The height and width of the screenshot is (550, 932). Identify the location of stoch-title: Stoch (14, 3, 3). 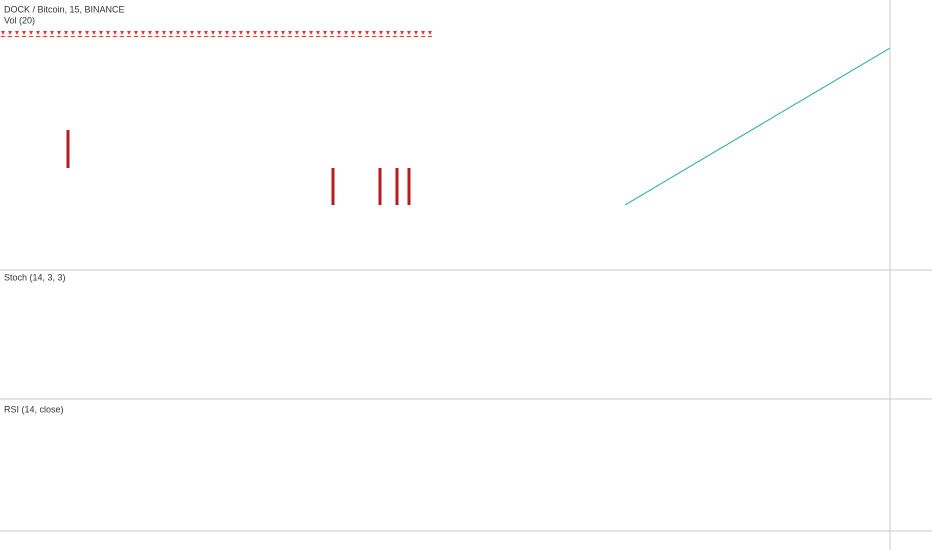
(35, 277).